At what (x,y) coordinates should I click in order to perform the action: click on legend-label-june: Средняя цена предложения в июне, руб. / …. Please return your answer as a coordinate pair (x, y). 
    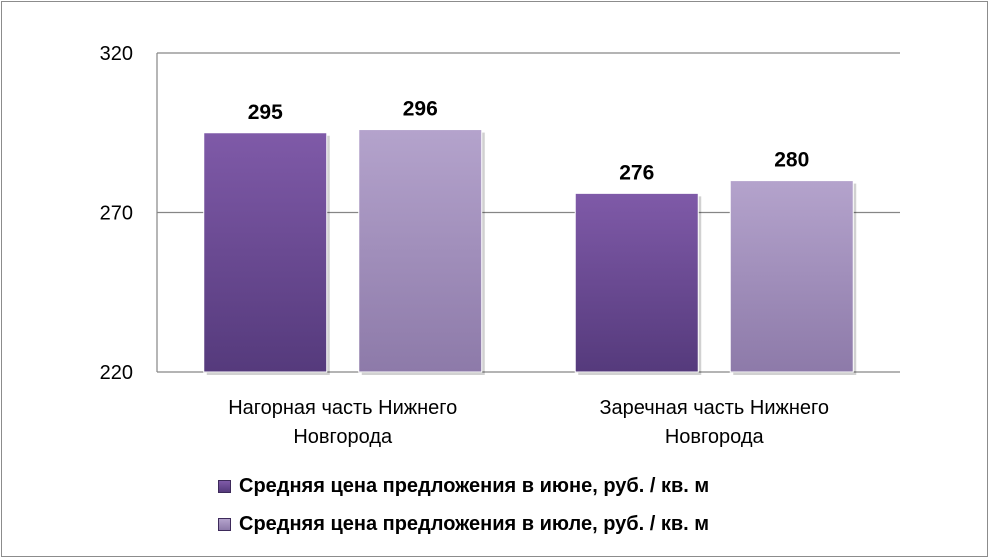
    Looking at the image, I should click on (474, 485).